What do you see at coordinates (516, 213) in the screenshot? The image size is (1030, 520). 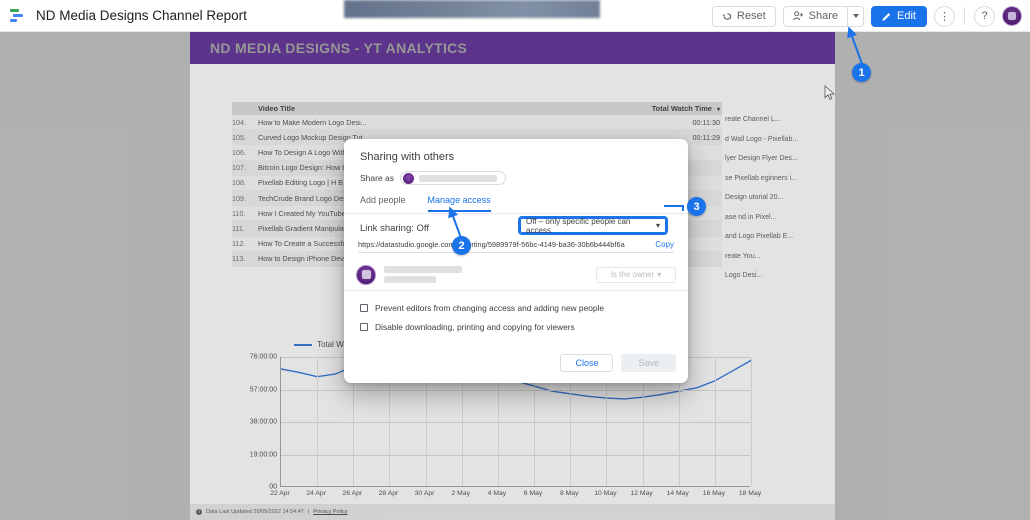 I see `tabs-divider` at bounding box center [516, 213].